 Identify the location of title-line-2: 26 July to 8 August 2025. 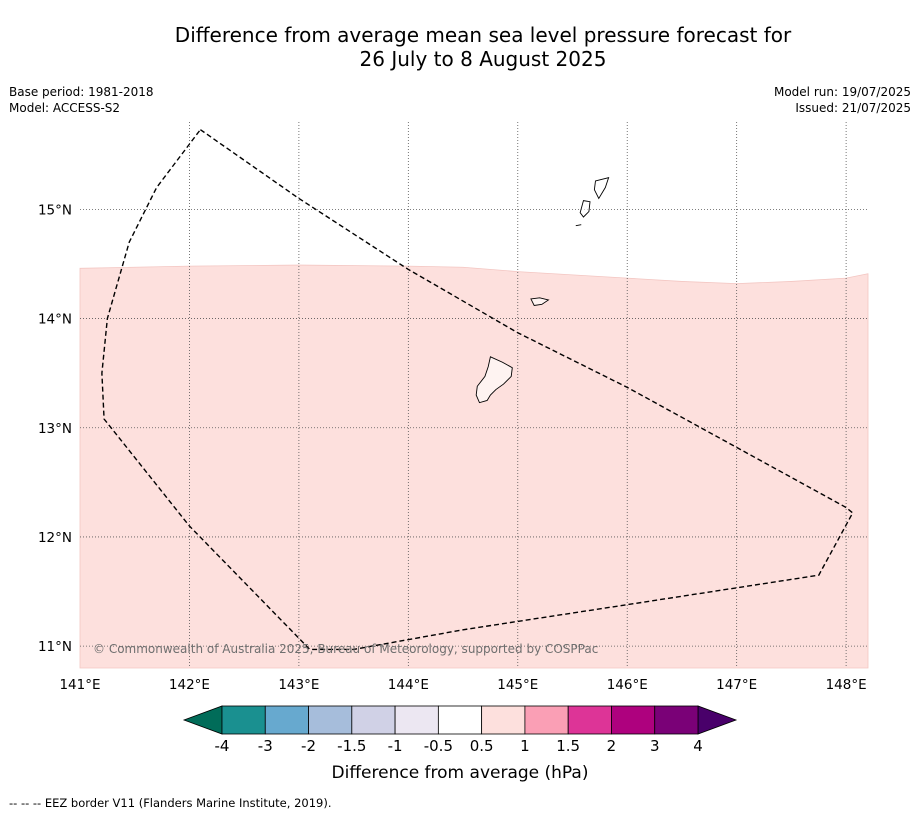
(483, 59).